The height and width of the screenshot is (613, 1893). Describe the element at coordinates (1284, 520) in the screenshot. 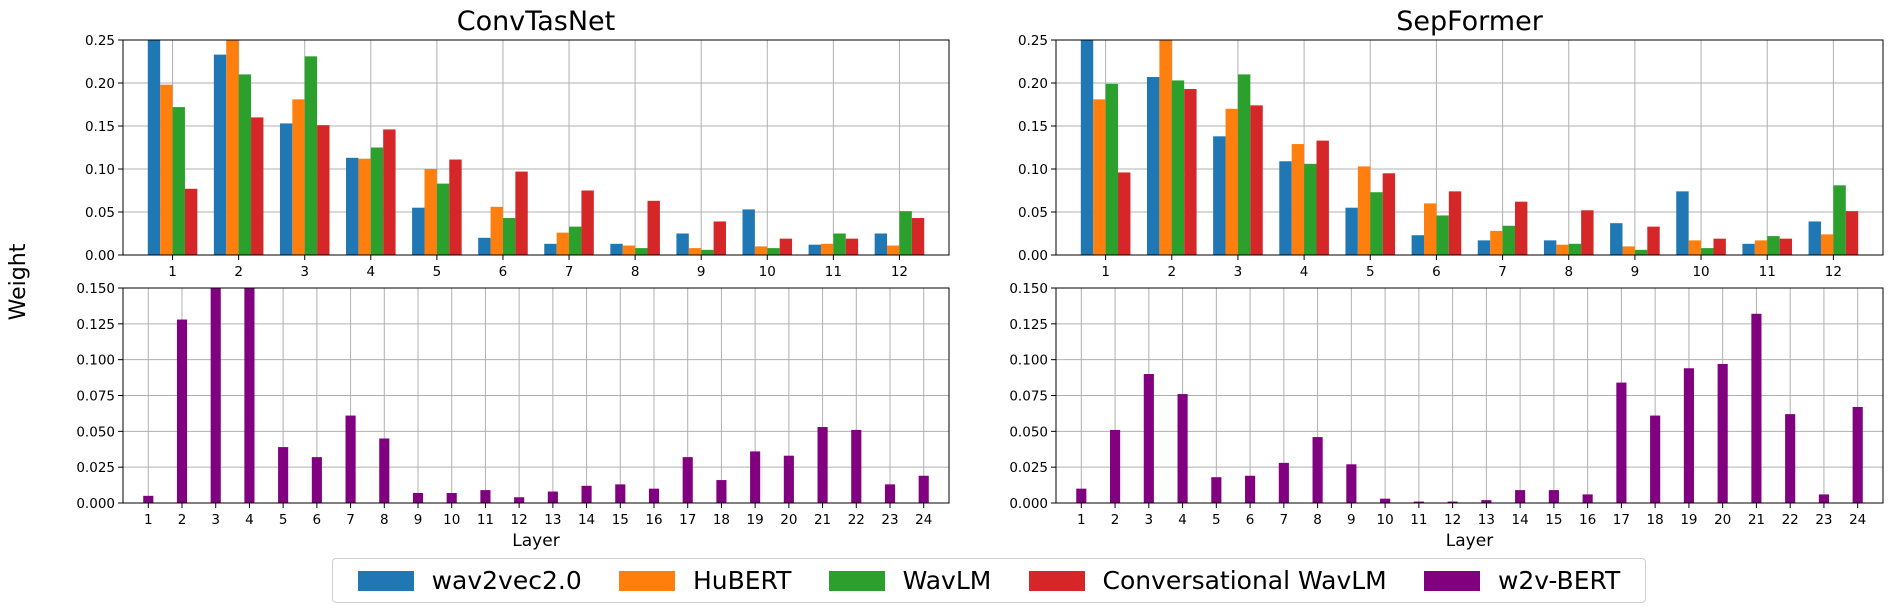

I see `x-tick-label: 7` at that location.